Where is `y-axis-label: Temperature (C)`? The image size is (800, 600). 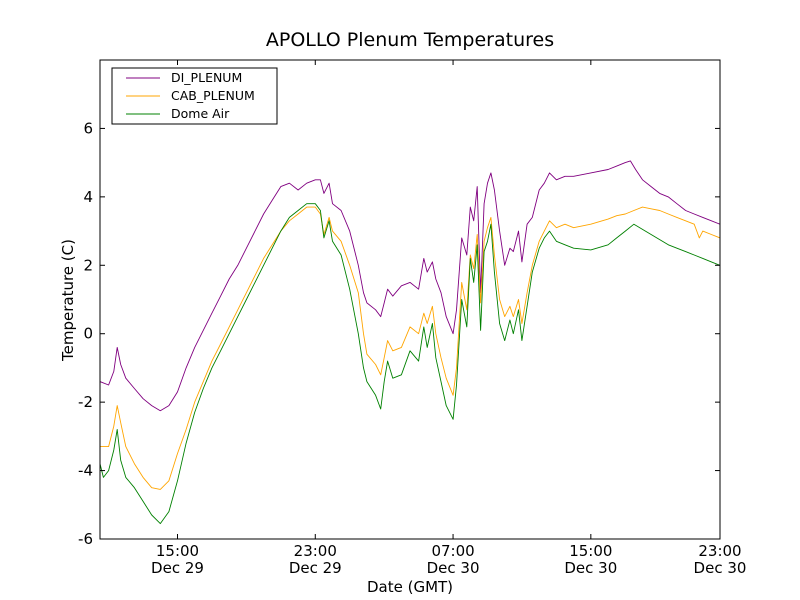
y-axis-label: Temperature (C) is located at coordinates (68, 300).